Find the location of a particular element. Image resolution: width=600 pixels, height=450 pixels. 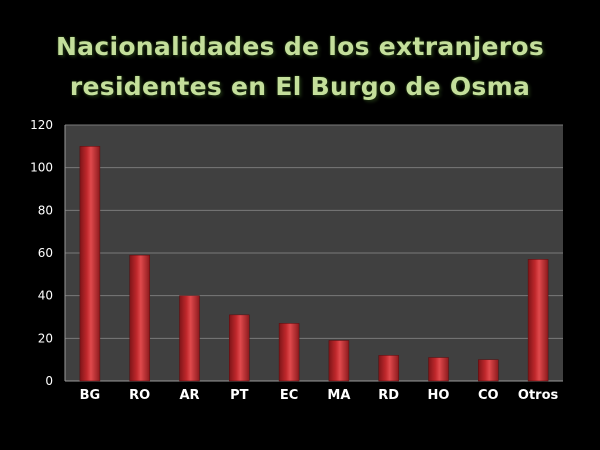

x-tick-label: PT is located at coordinates (239, 395).